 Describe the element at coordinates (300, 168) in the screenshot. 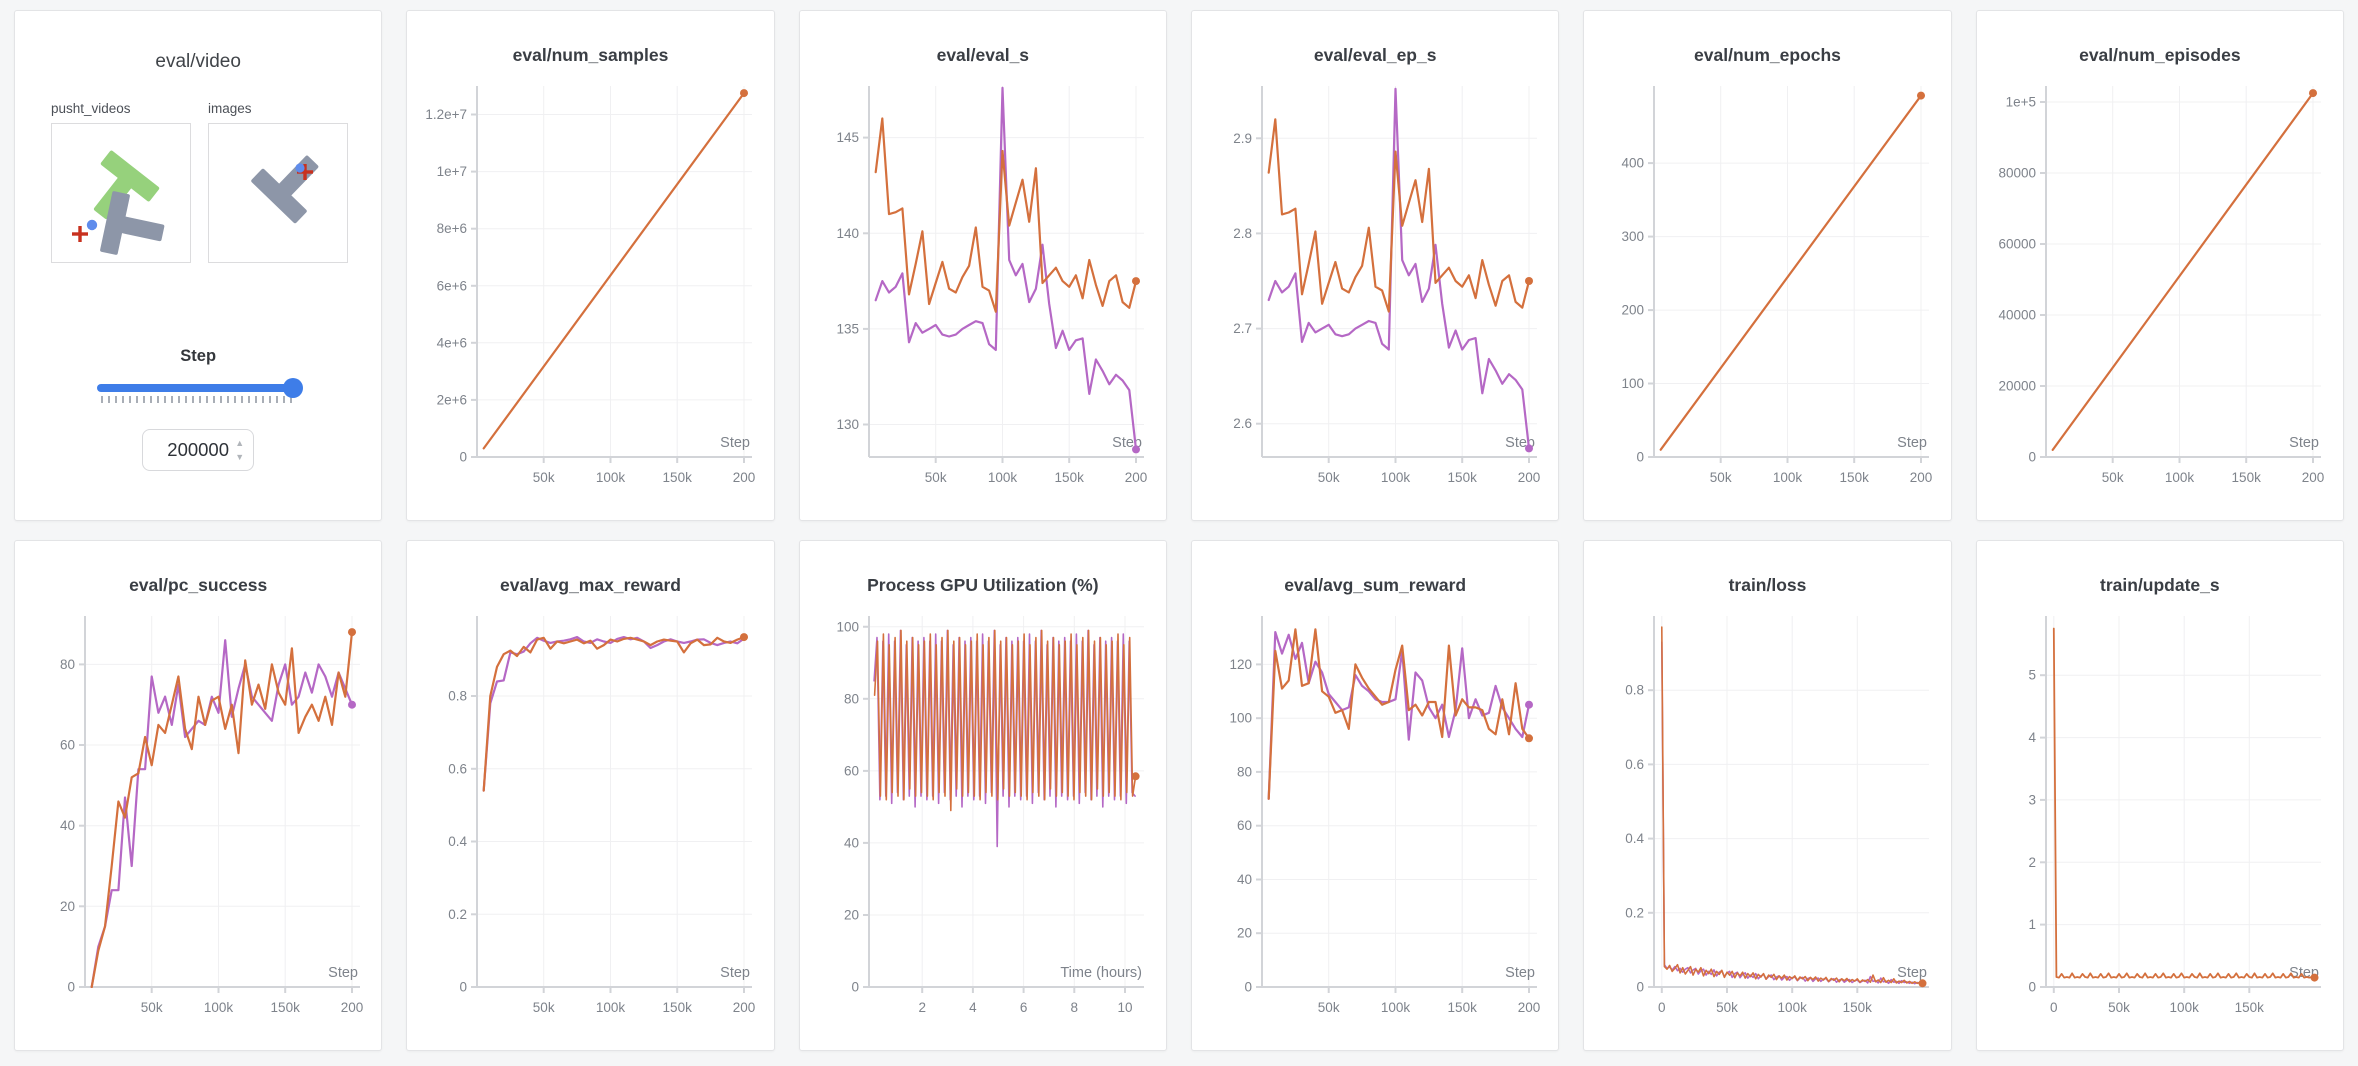

I see `agent-dot` at that location.